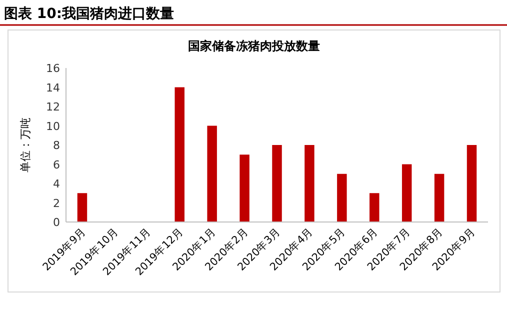 The height and width of the screenshot is (324, 507). Describe the element at coordinates (56, 222) in the screenshot. I see `y-tick-label: 0` at that location.